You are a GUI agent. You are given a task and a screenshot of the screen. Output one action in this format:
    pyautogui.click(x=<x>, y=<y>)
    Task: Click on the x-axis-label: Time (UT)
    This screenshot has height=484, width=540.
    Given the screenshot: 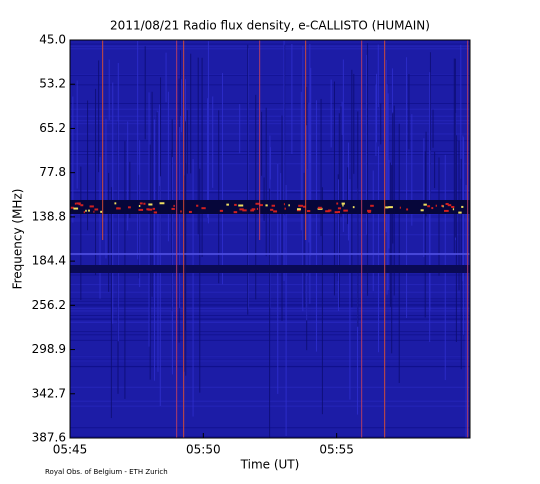 What is the action you would take?
    pyautogui.click(x=270, y=465)
    